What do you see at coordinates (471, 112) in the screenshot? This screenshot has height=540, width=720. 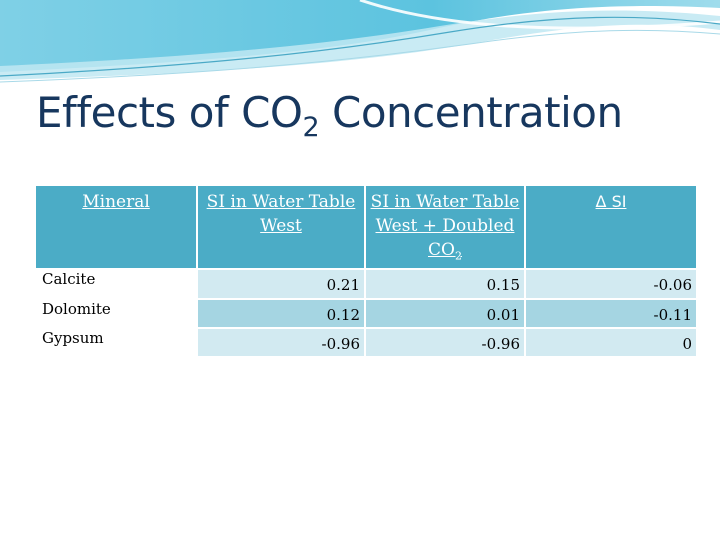 I see `title-suffix: Concentration` at bounding box center [471, 112].